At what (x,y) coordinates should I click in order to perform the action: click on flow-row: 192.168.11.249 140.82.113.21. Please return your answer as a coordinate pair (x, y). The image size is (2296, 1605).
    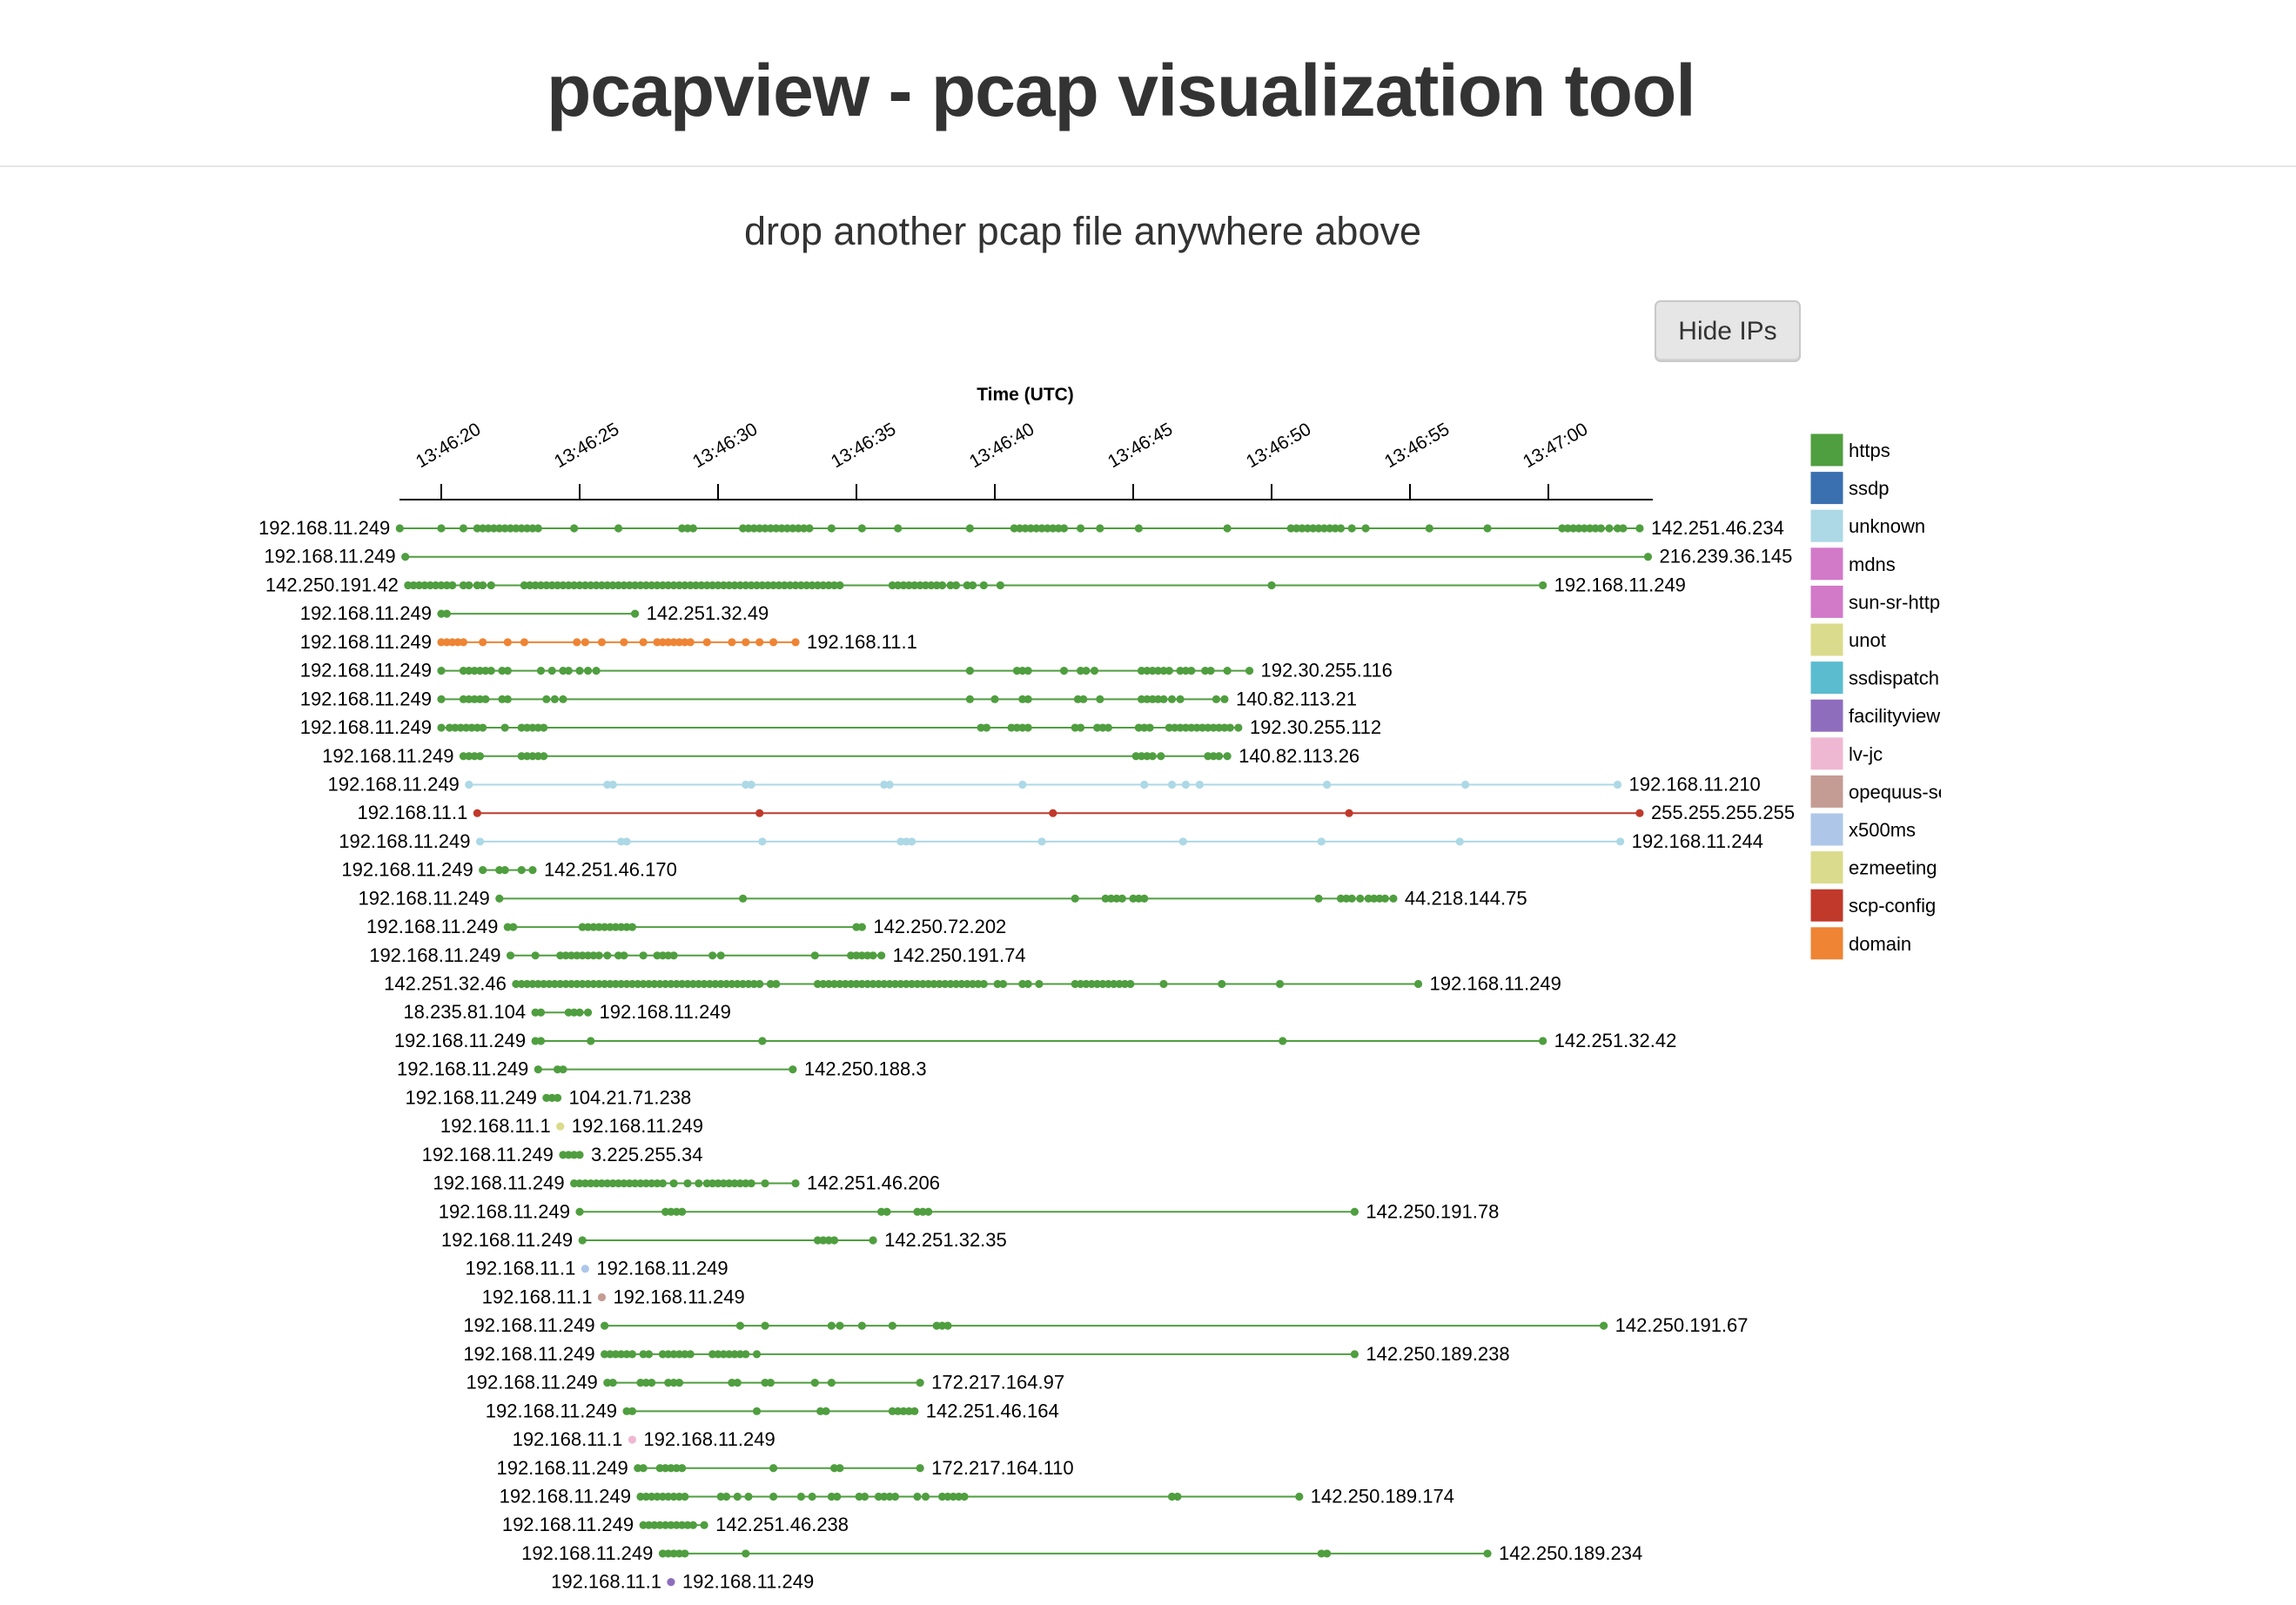
    Looking at the image, I should click on (828, 699).